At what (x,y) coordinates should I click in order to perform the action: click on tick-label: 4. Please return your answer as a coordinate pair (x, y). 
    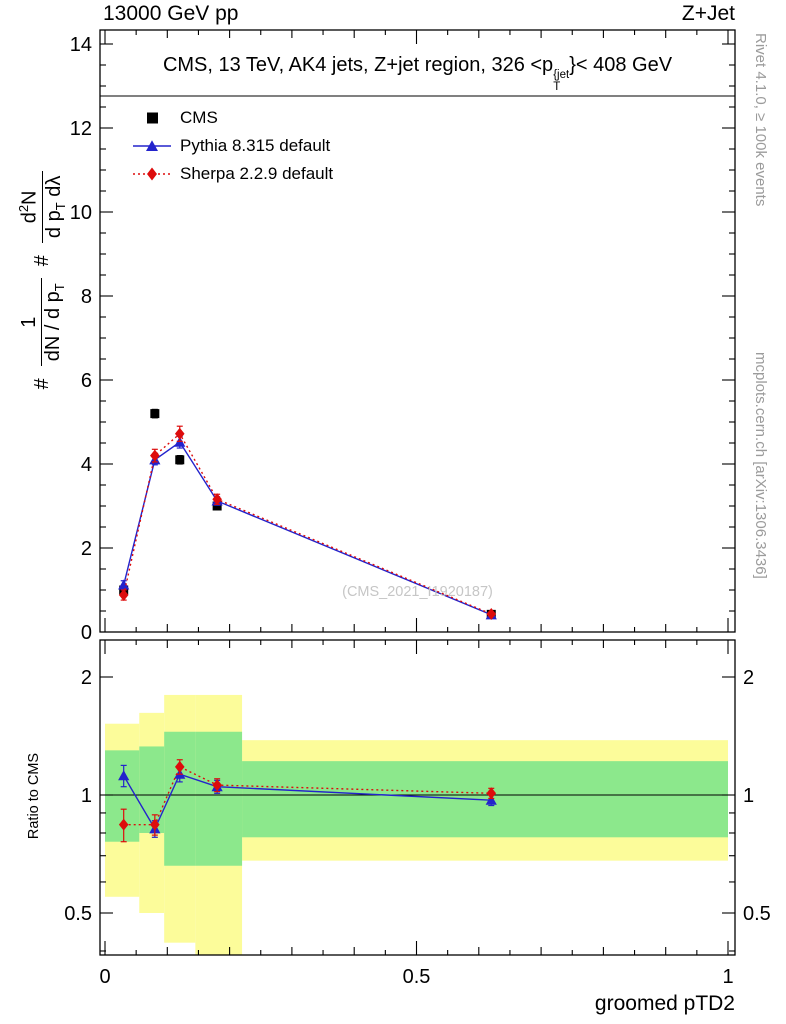
    Looking at the image, I should click on (86, 465).